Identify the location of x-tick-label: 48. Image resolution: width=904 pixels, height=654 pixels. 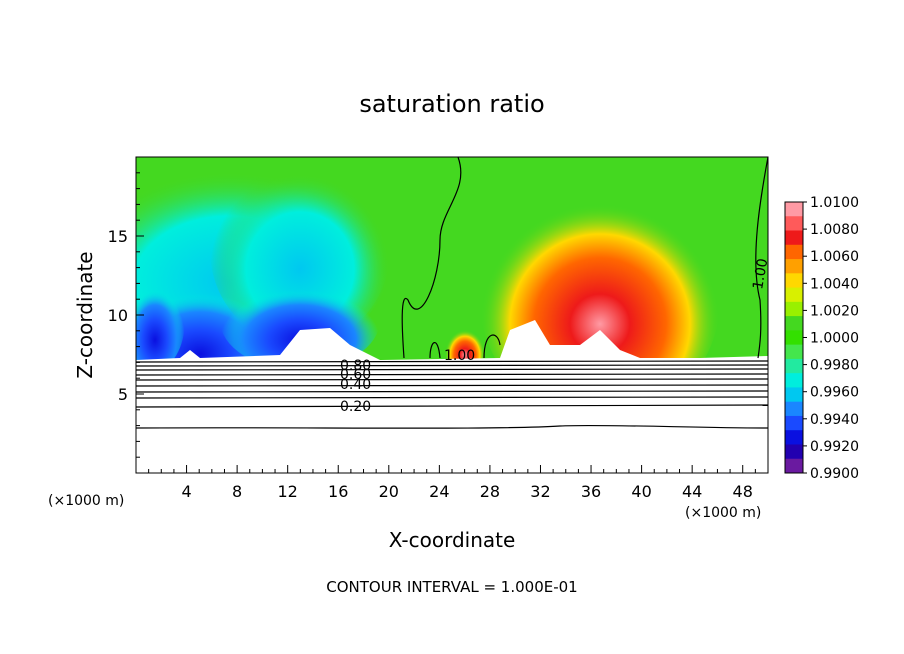
(743, 491).